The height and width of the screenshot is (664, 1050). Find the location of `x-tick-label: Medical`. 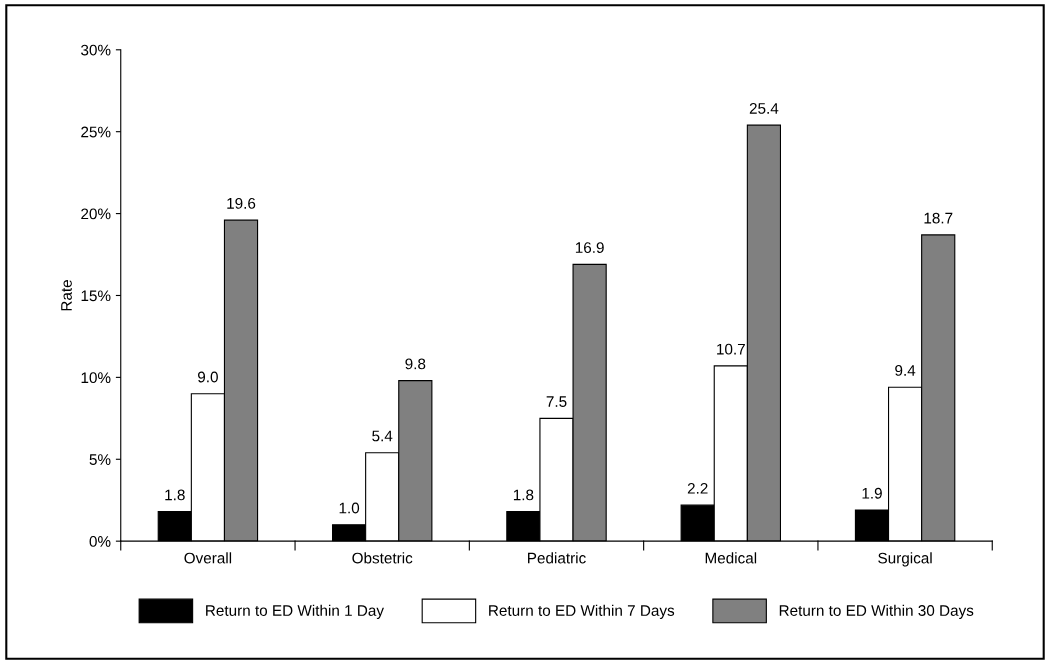

x-tick-label: Medical is located at coordinates (731, 558).